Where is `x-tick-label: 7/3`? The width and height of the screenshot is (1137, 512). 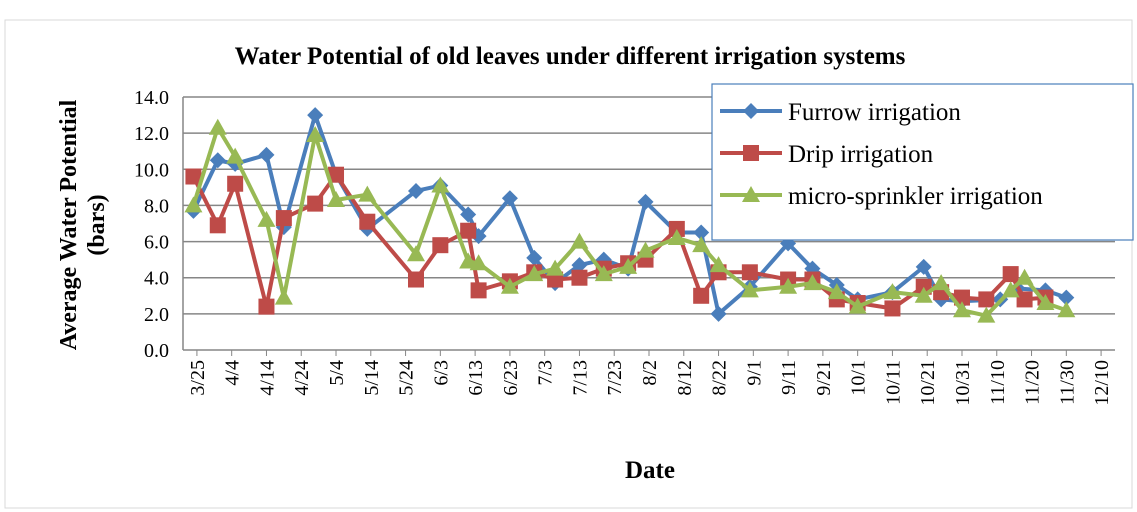
x-tick-label: 7/3 is located at coordinates (546, 373).